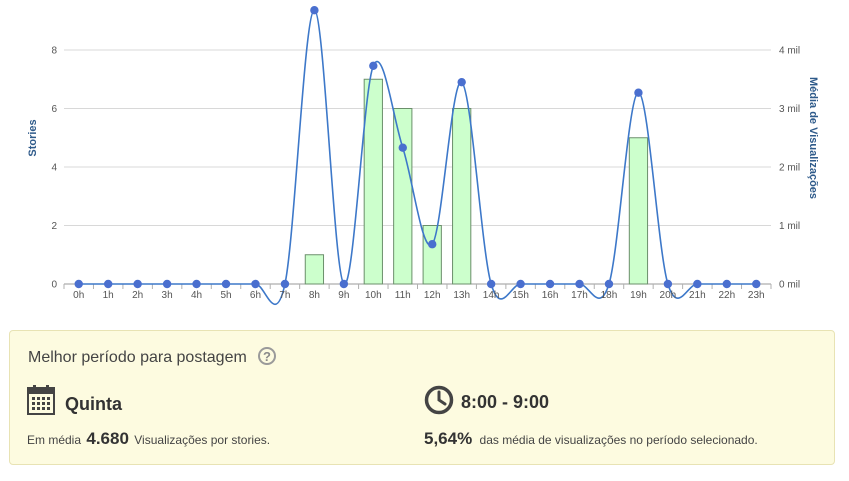 This screenshot has height=481, width=849. What do you see at coordinates (202, 440) in the screenshot?
I see `avg-suffix: Visualizações por stories.` at bounding box center [202, 440].